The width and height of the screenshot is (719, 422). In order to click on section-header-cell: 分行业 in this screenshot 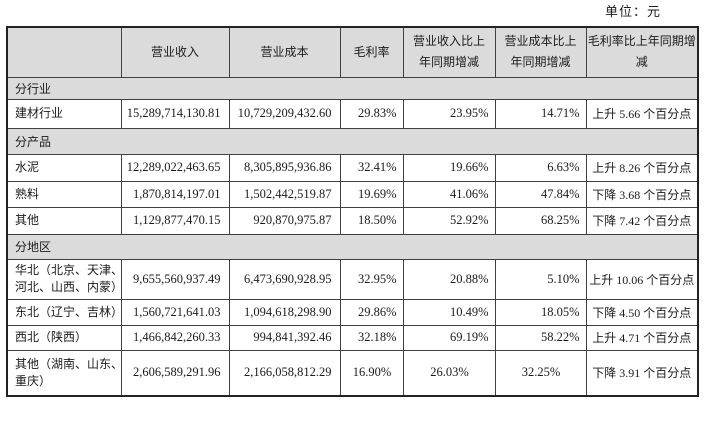, I will do `click(352, 88)`.